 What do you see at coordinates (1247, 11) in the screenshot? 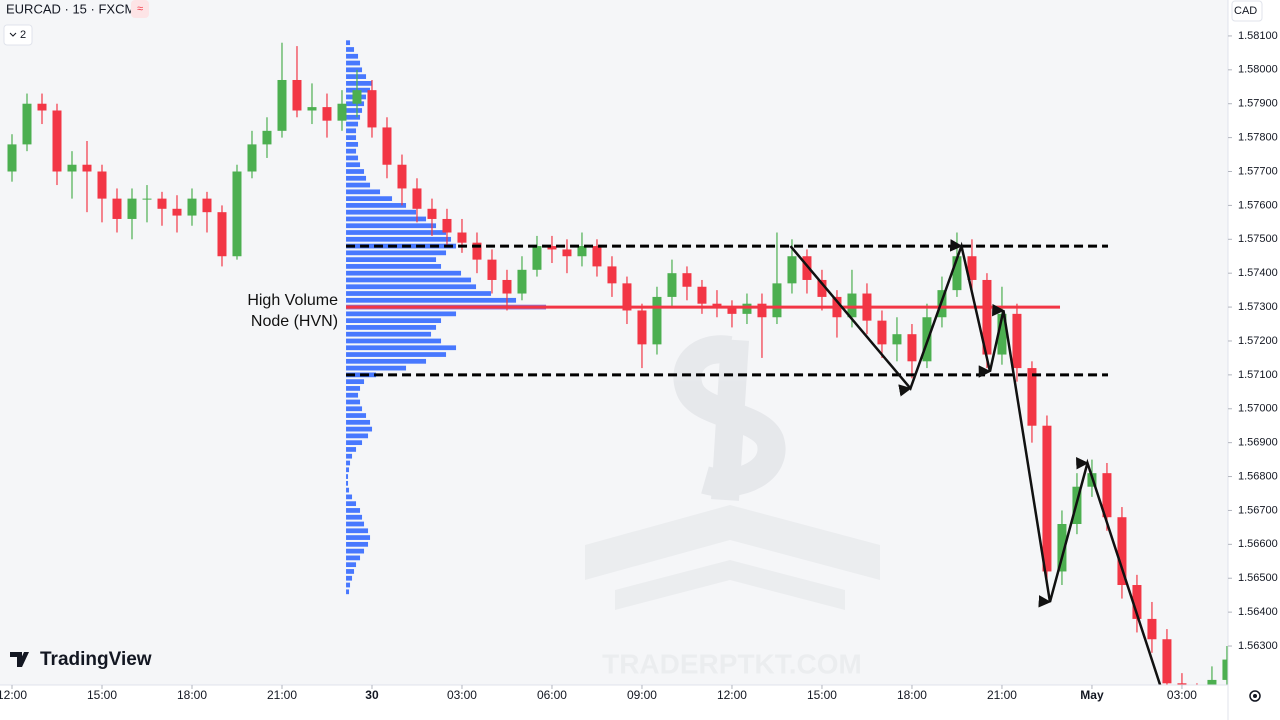
I see `currency-button` at bounding box center [1247, 11].